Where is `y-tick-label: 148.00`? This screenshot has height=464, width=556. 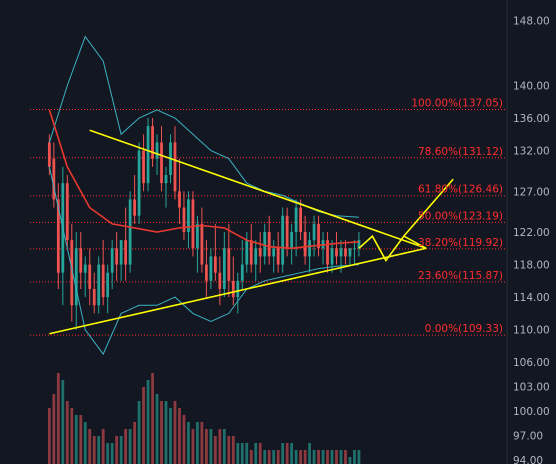 y-tick-label: 148.00 is located at coordinates (531, 21).